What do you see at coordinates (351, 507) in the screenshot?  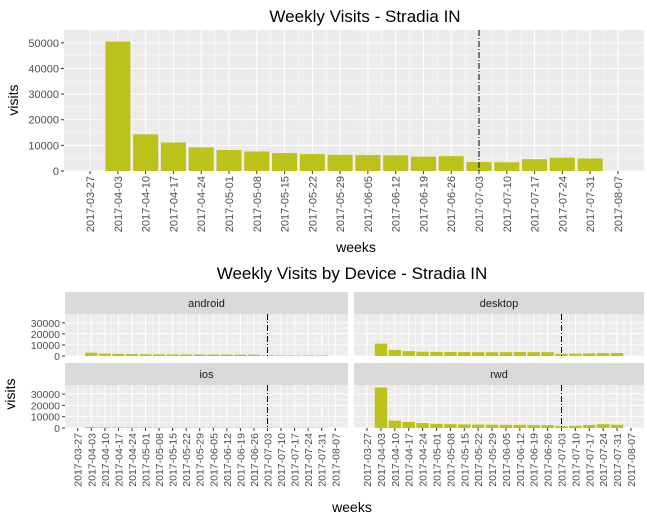 I see `bottom-chart-xlabel: weeks` at bounding box center [351, 507].